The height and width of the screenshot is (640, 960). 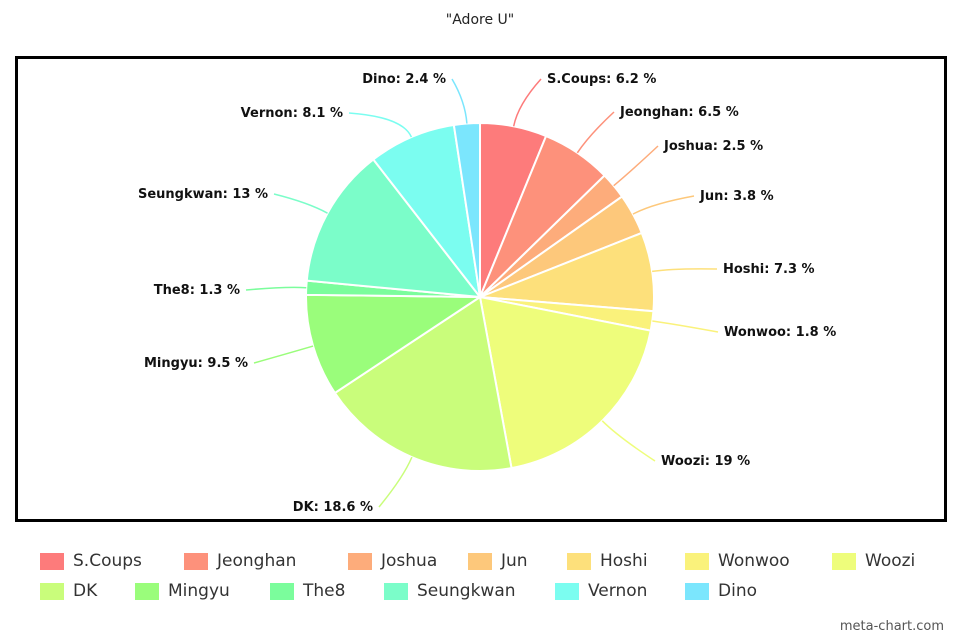 I want to click on legend-item-dk: DK, so click(x=68, y=591).